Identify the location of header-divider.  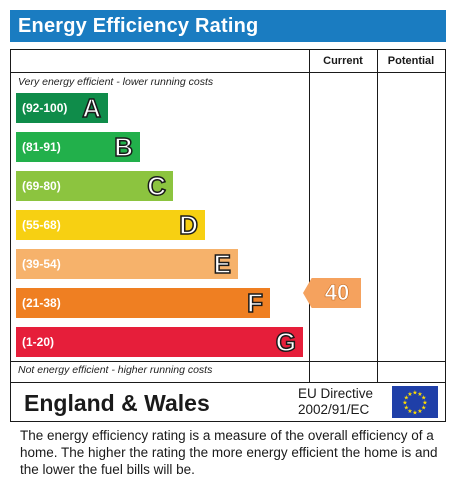
(228, 72).